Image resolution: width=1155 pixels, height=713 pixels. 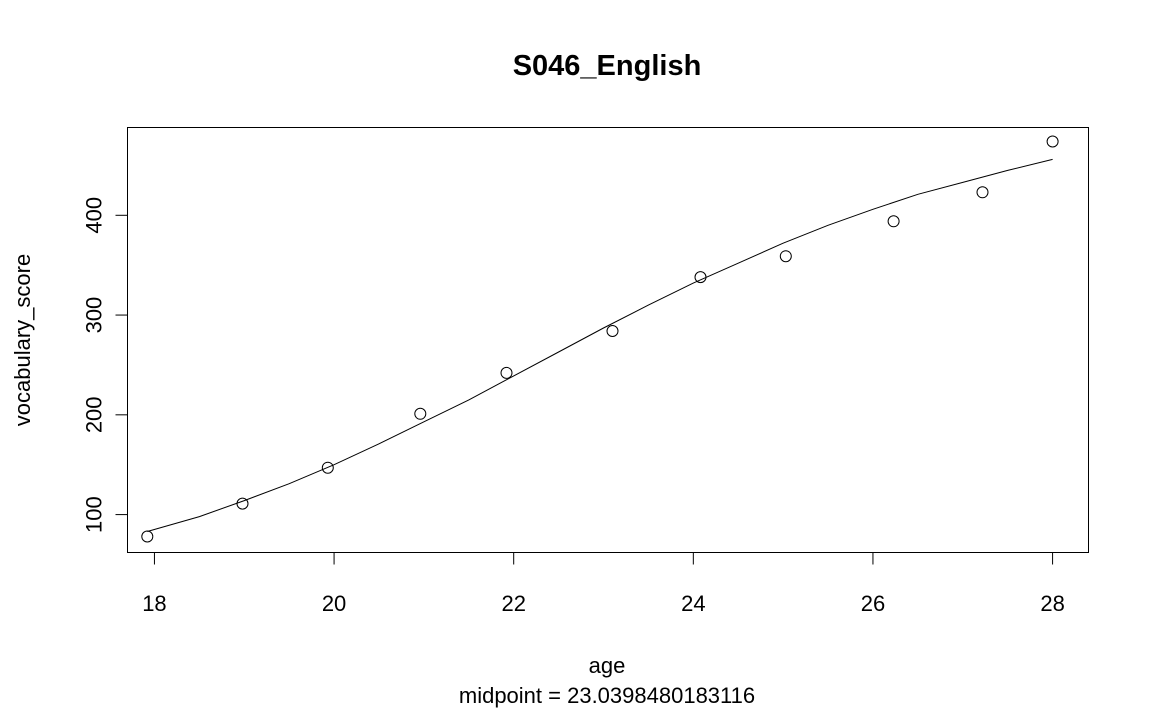 What do you see at coordinates (94, 514) in the screenshot?
I see `y-tick-label: 100` at bounding box center [94, 514].